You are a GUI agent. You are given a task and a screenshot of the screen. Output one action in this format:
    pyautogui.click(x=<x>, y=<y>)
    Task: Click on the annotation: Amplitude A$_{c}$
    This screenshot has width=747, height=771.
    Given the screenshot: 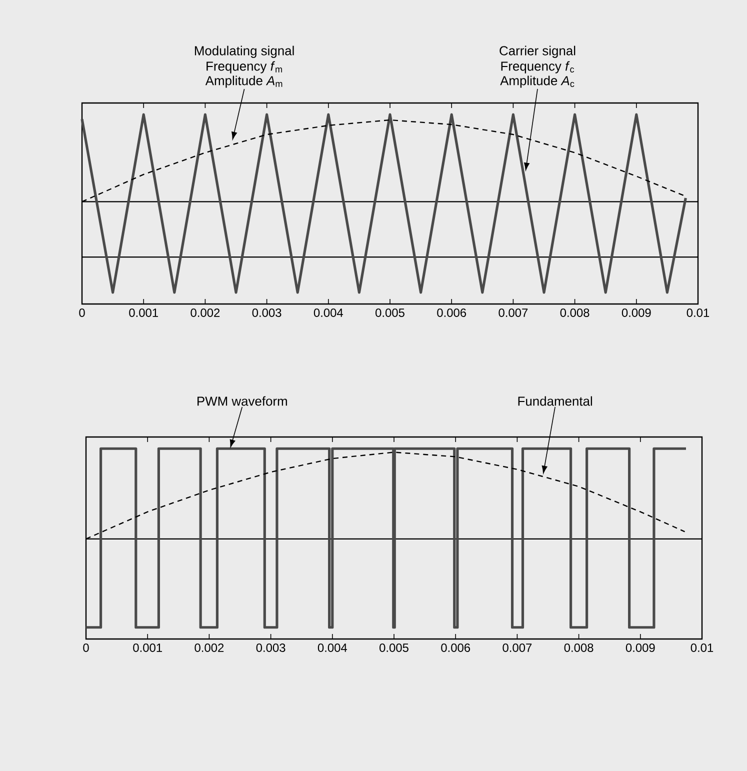 What is the action you would take?
    pyautogui.click(x=537, y=82)
    